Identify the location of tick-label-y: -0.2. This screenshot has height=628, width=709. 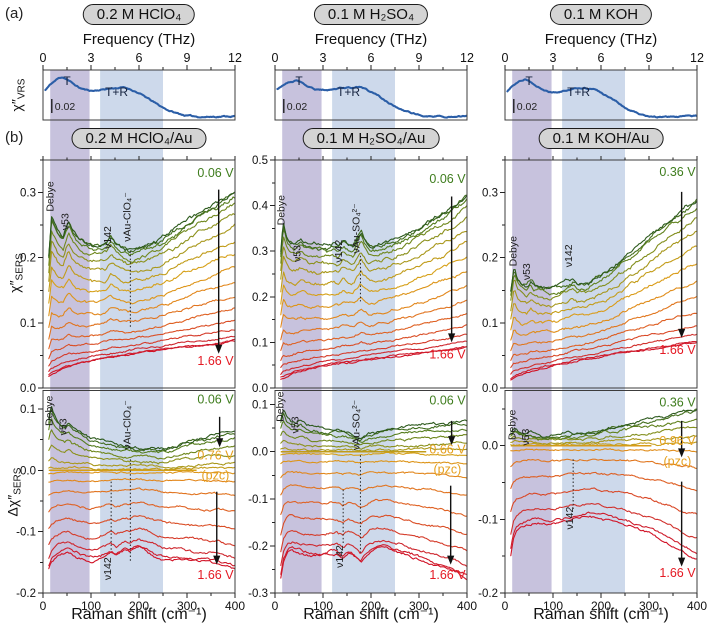
(258, 547).